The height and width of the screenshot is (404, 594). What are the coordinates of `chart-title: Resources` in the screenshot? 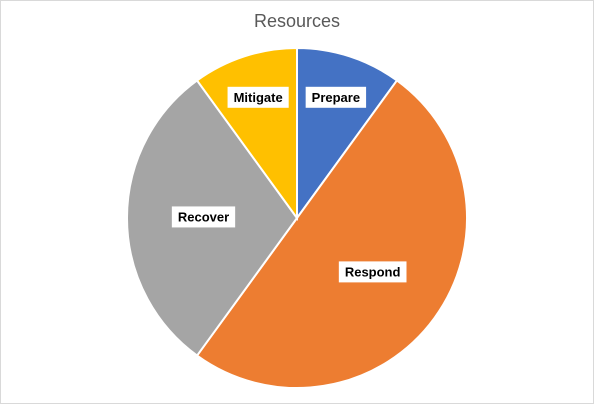 It's located at (297, 21).